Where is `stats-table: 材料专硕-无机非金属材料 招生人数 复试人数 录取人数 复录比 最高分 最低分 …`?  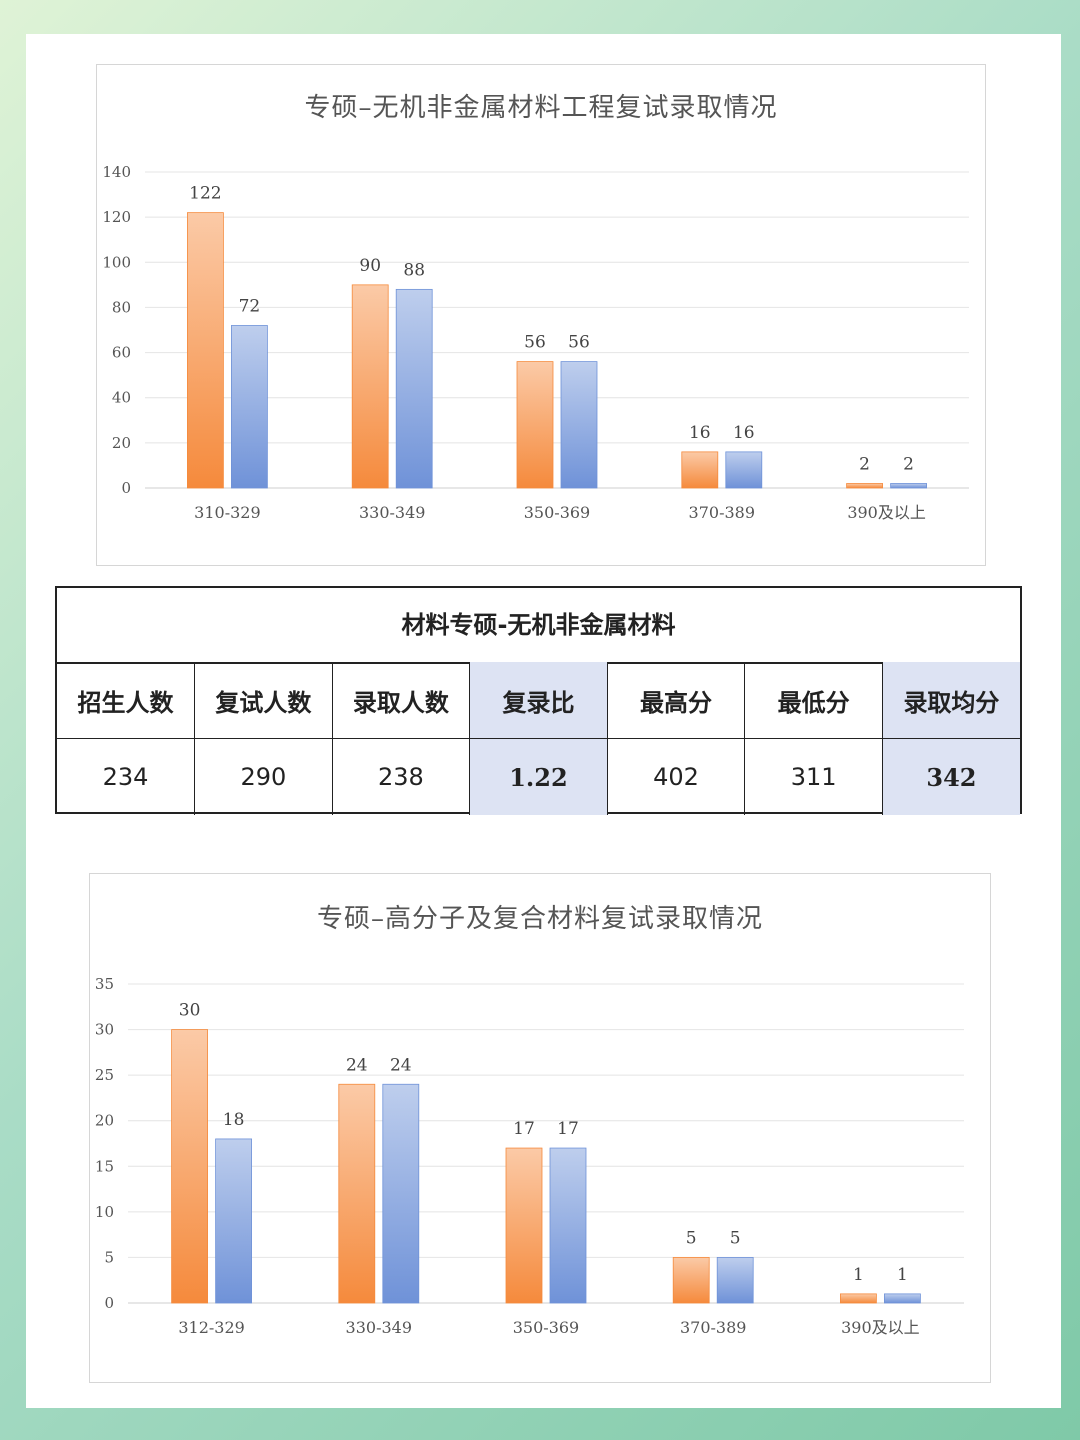
stats-table: 材料专硕-无机非金属材料 招生人数 复试人数 录取人数 复录比 最高分 最低分 … is located at coordinates (538, 700).